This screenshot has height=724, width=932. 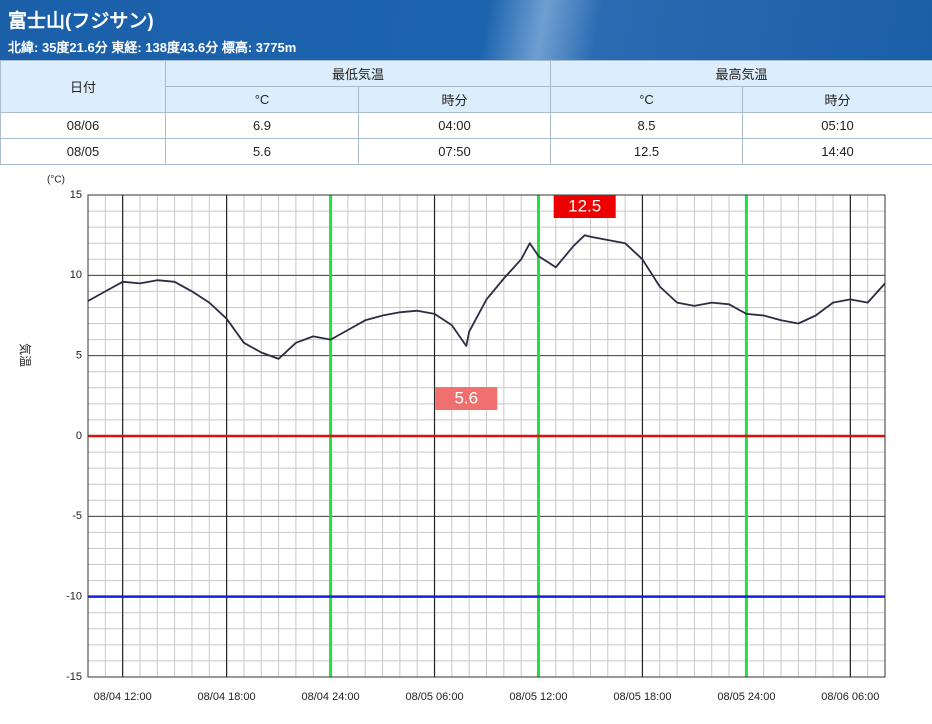 What do you see at coordinates (358, 73) in the screenshot?
I see `header-cell: 最低気温` at bounding box center [358, 73].